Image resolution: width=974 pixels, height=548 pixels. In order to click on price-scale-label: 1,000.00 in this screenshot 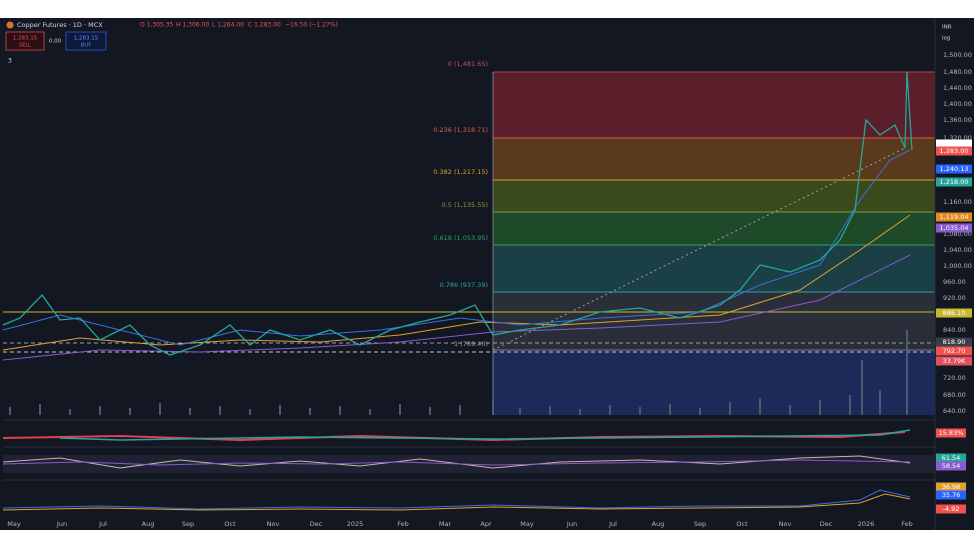, I will do `click(957, 266)`.